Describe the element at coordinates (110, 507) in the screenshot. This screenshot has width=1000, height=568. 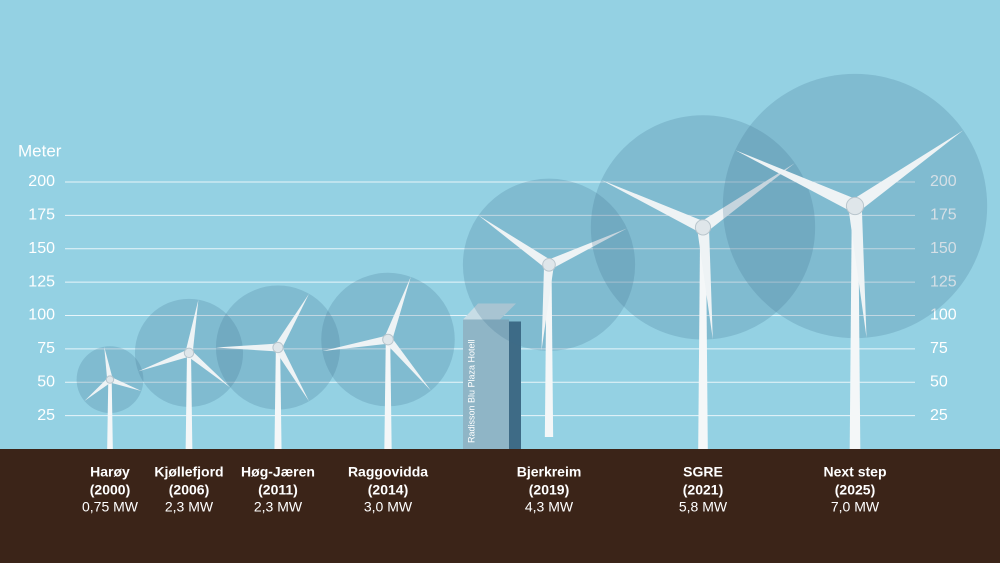
I see `turbine-power: 0,75 MW` at that location.